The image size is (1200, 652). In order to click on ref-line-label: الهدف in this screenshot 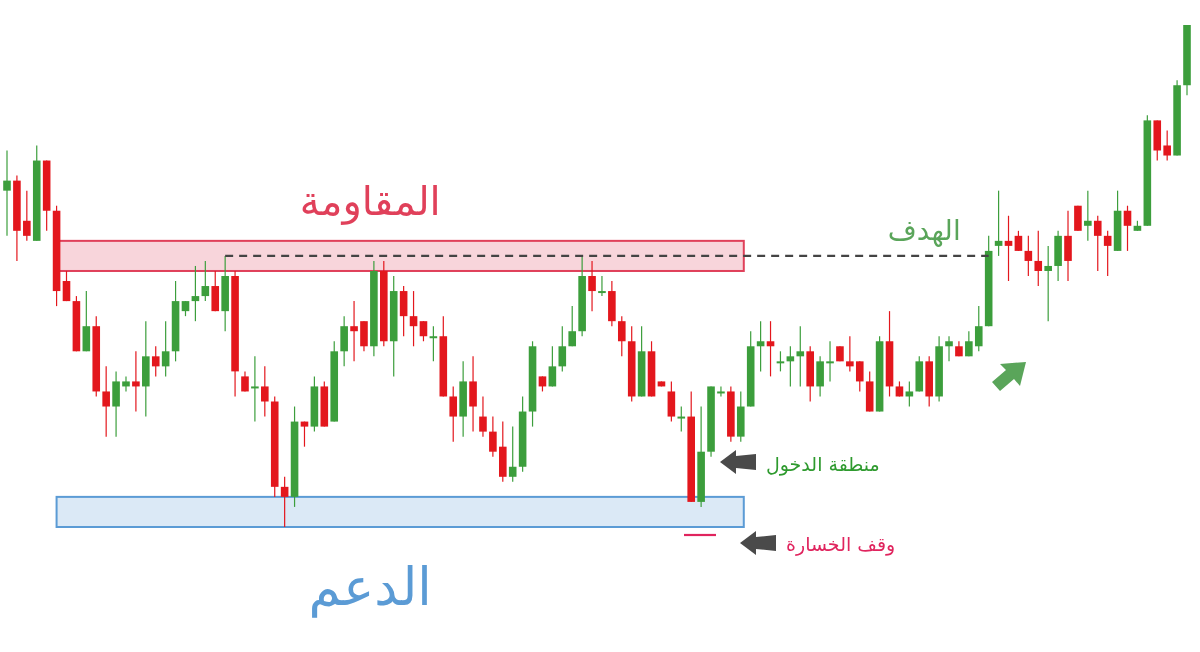, I will do `click(924, 230)`.